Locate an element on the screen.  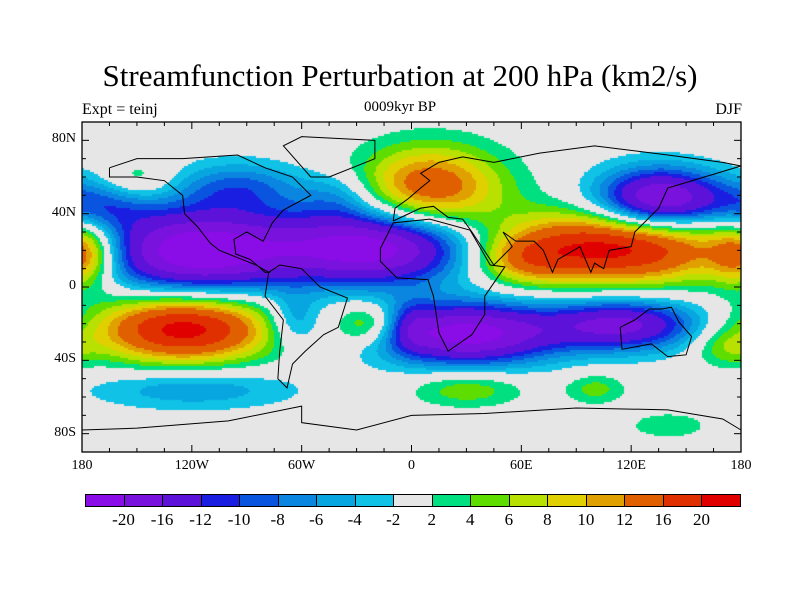
colorbar-label: -10 is located at coordinates (239, 519).